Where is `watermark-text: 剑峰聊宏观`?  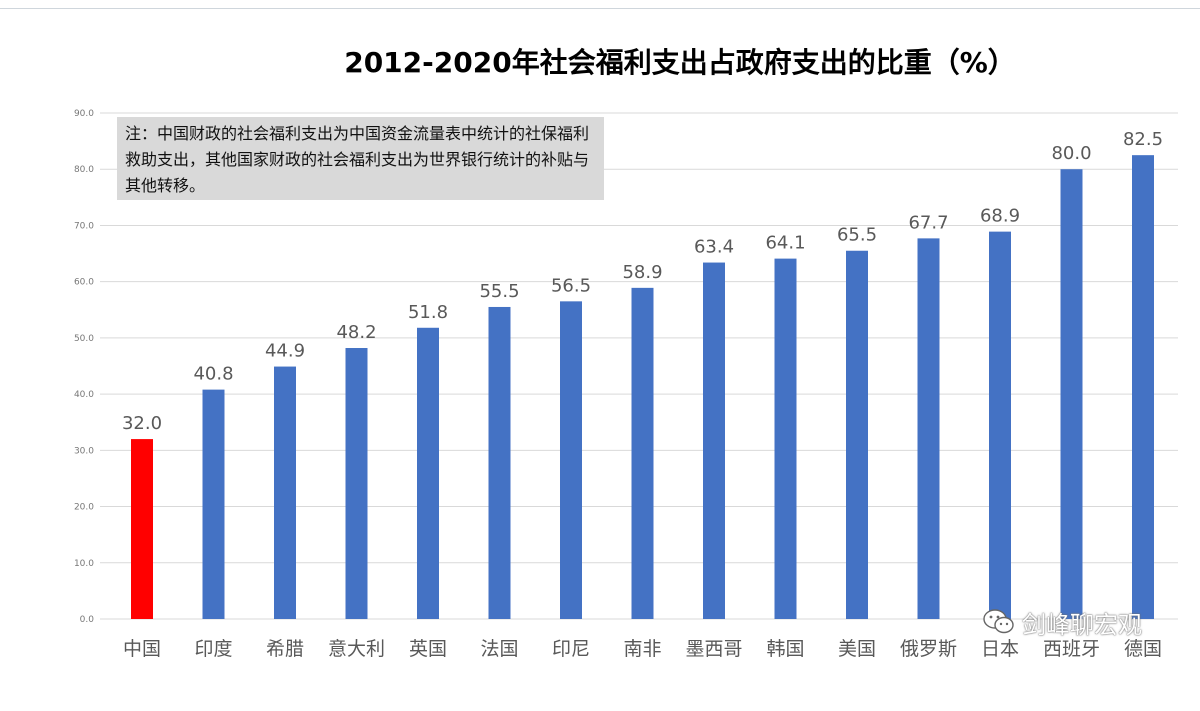
watermark-text: 剑峰聊宏观 is located at coordinates (1082, 624).